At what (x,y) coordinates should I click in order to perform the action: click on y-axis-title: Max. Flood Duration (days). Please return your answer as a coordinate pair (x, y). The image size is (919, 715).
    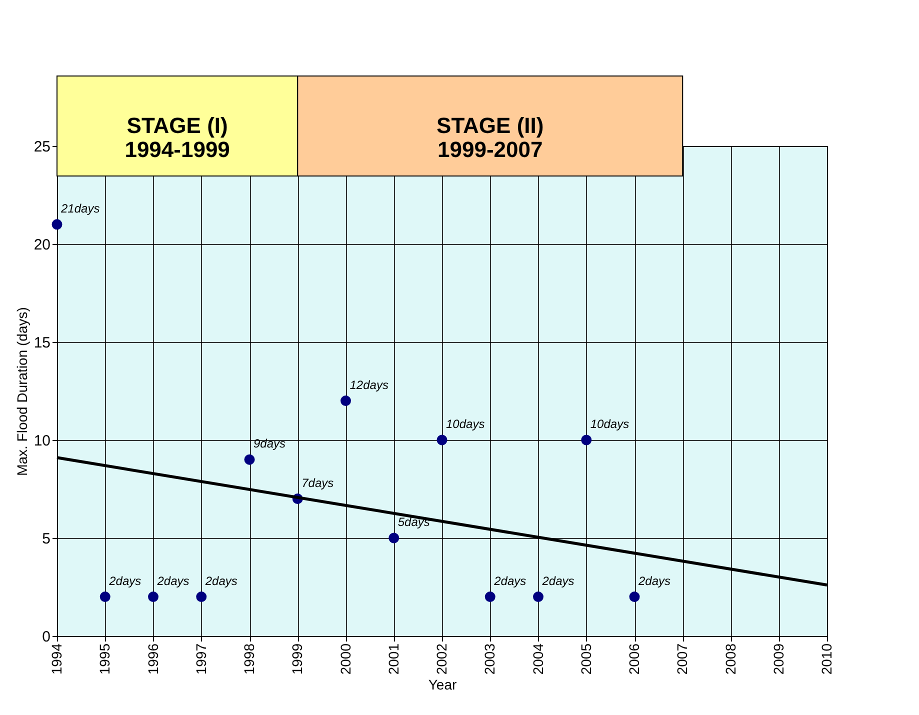
    Looking at the image, I should click on (22, 391).